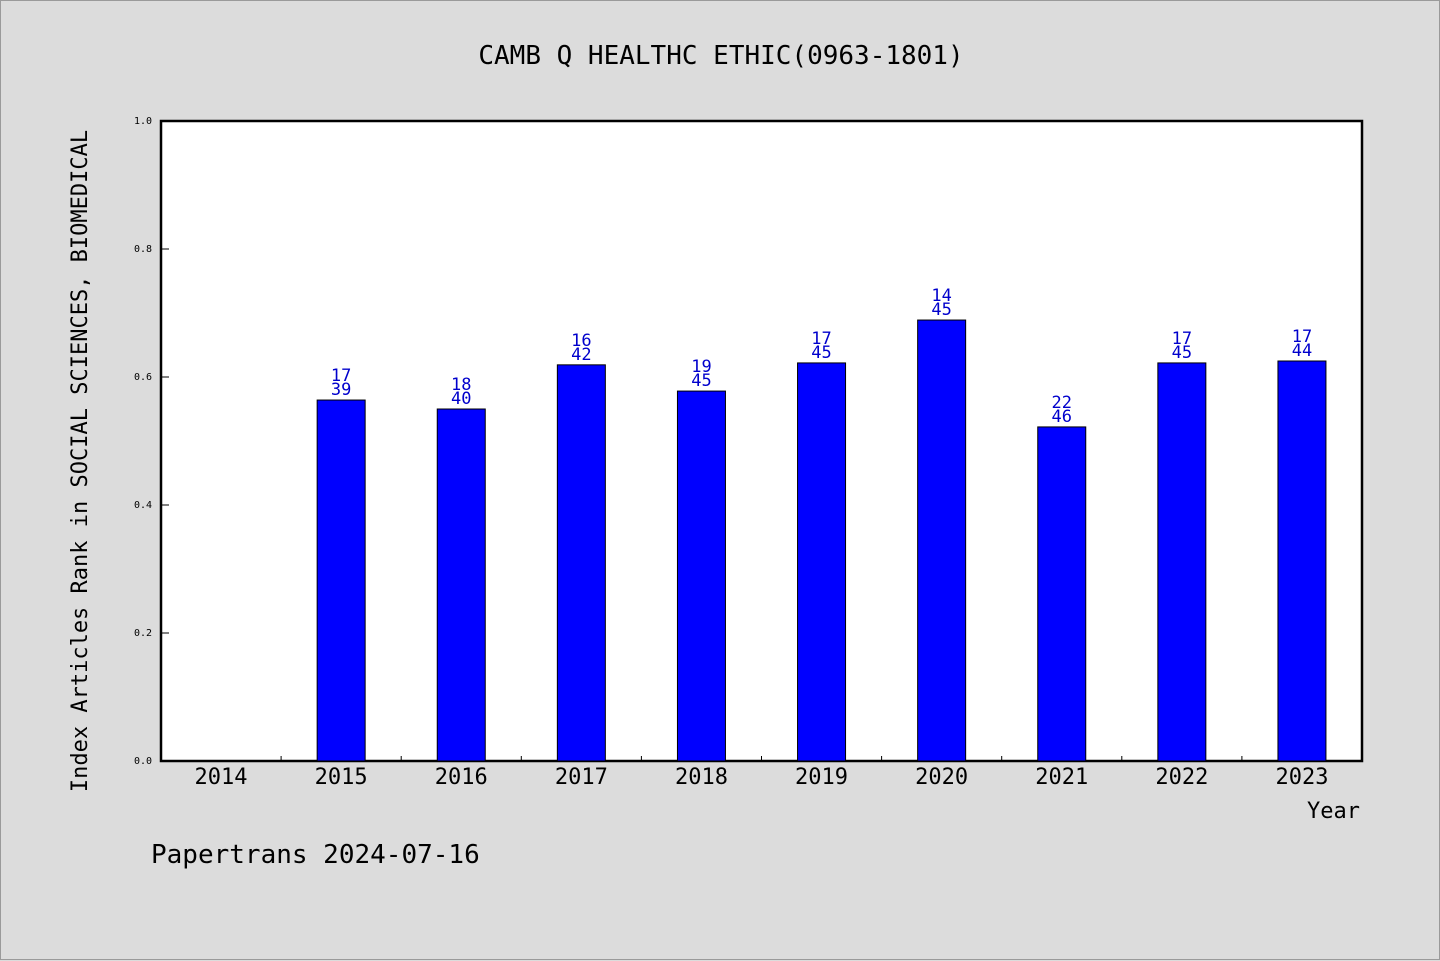 This screenshot has width=1440, height=961. What do you see at coordinates (581, 563) in the screenshot?
I see `bar-2017` at bounding box center [581, 563].